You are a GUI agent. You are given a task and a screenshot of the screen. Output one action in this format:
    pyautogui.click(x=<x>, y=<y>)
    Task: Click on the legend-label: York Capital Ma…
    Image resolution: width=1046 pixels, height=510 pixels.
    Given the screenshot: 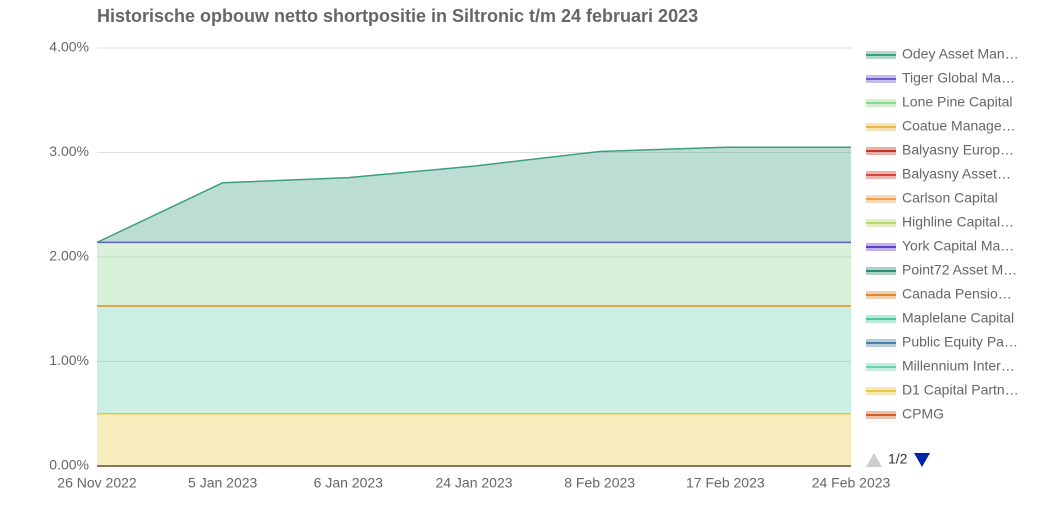 What is the action you would take?
    pyautogui.click(x=958, y=246)
    